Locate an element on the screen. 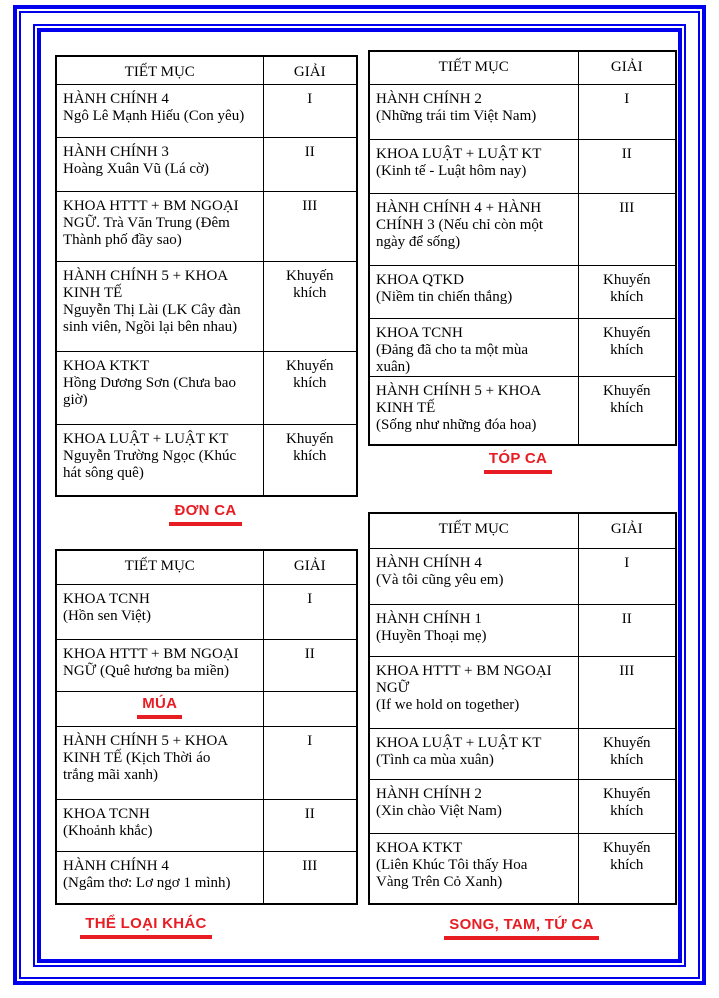 Image resolution: width=719 pixels, height=998 pixels. category-caption-mua: MÚA is located at coordinates (159, 708).